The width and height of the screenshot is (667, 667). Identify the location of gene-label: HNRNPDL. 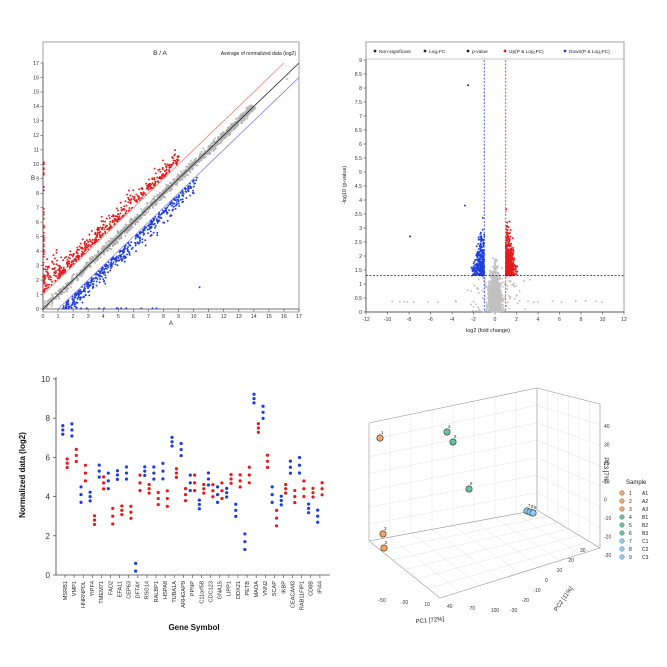
(84, 594).